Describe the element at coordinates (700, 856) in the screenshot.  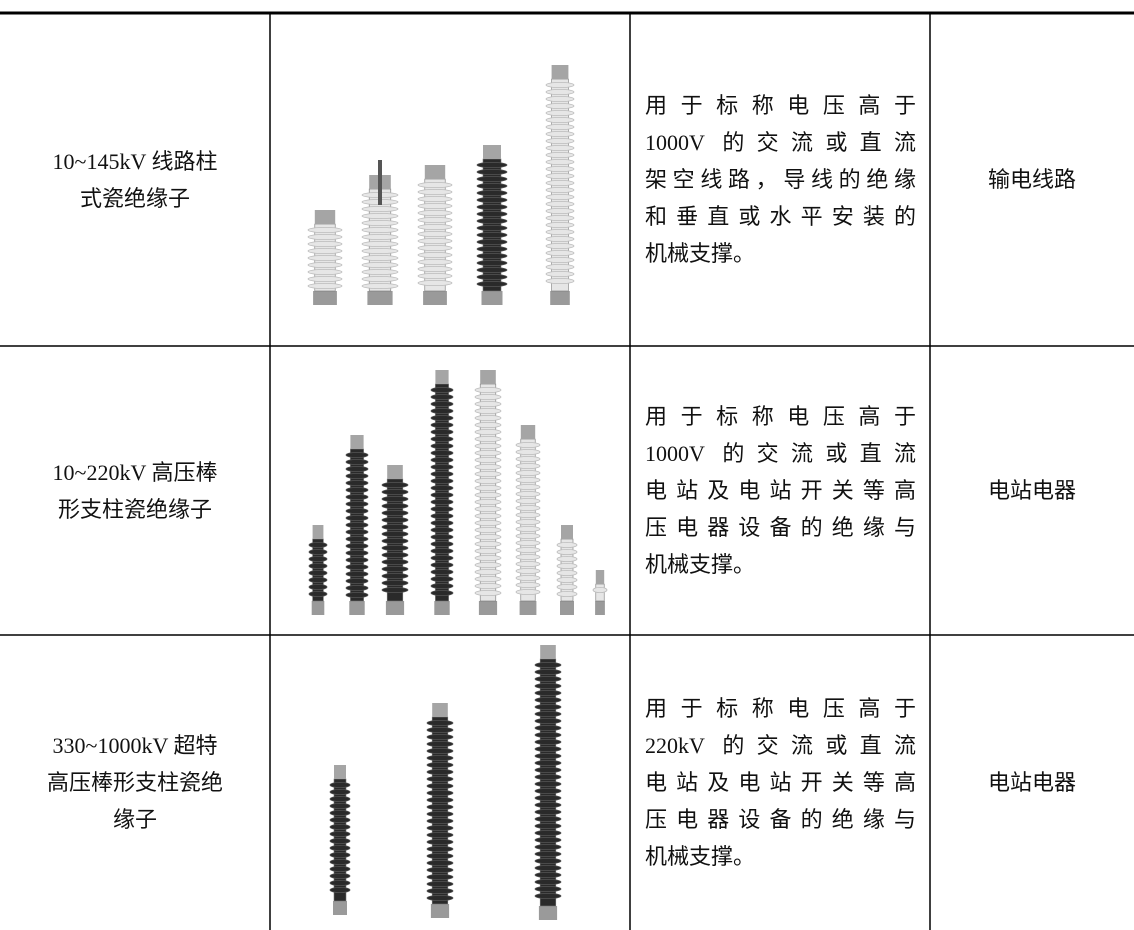
I see `description-line: 机械支撑。` at that location.